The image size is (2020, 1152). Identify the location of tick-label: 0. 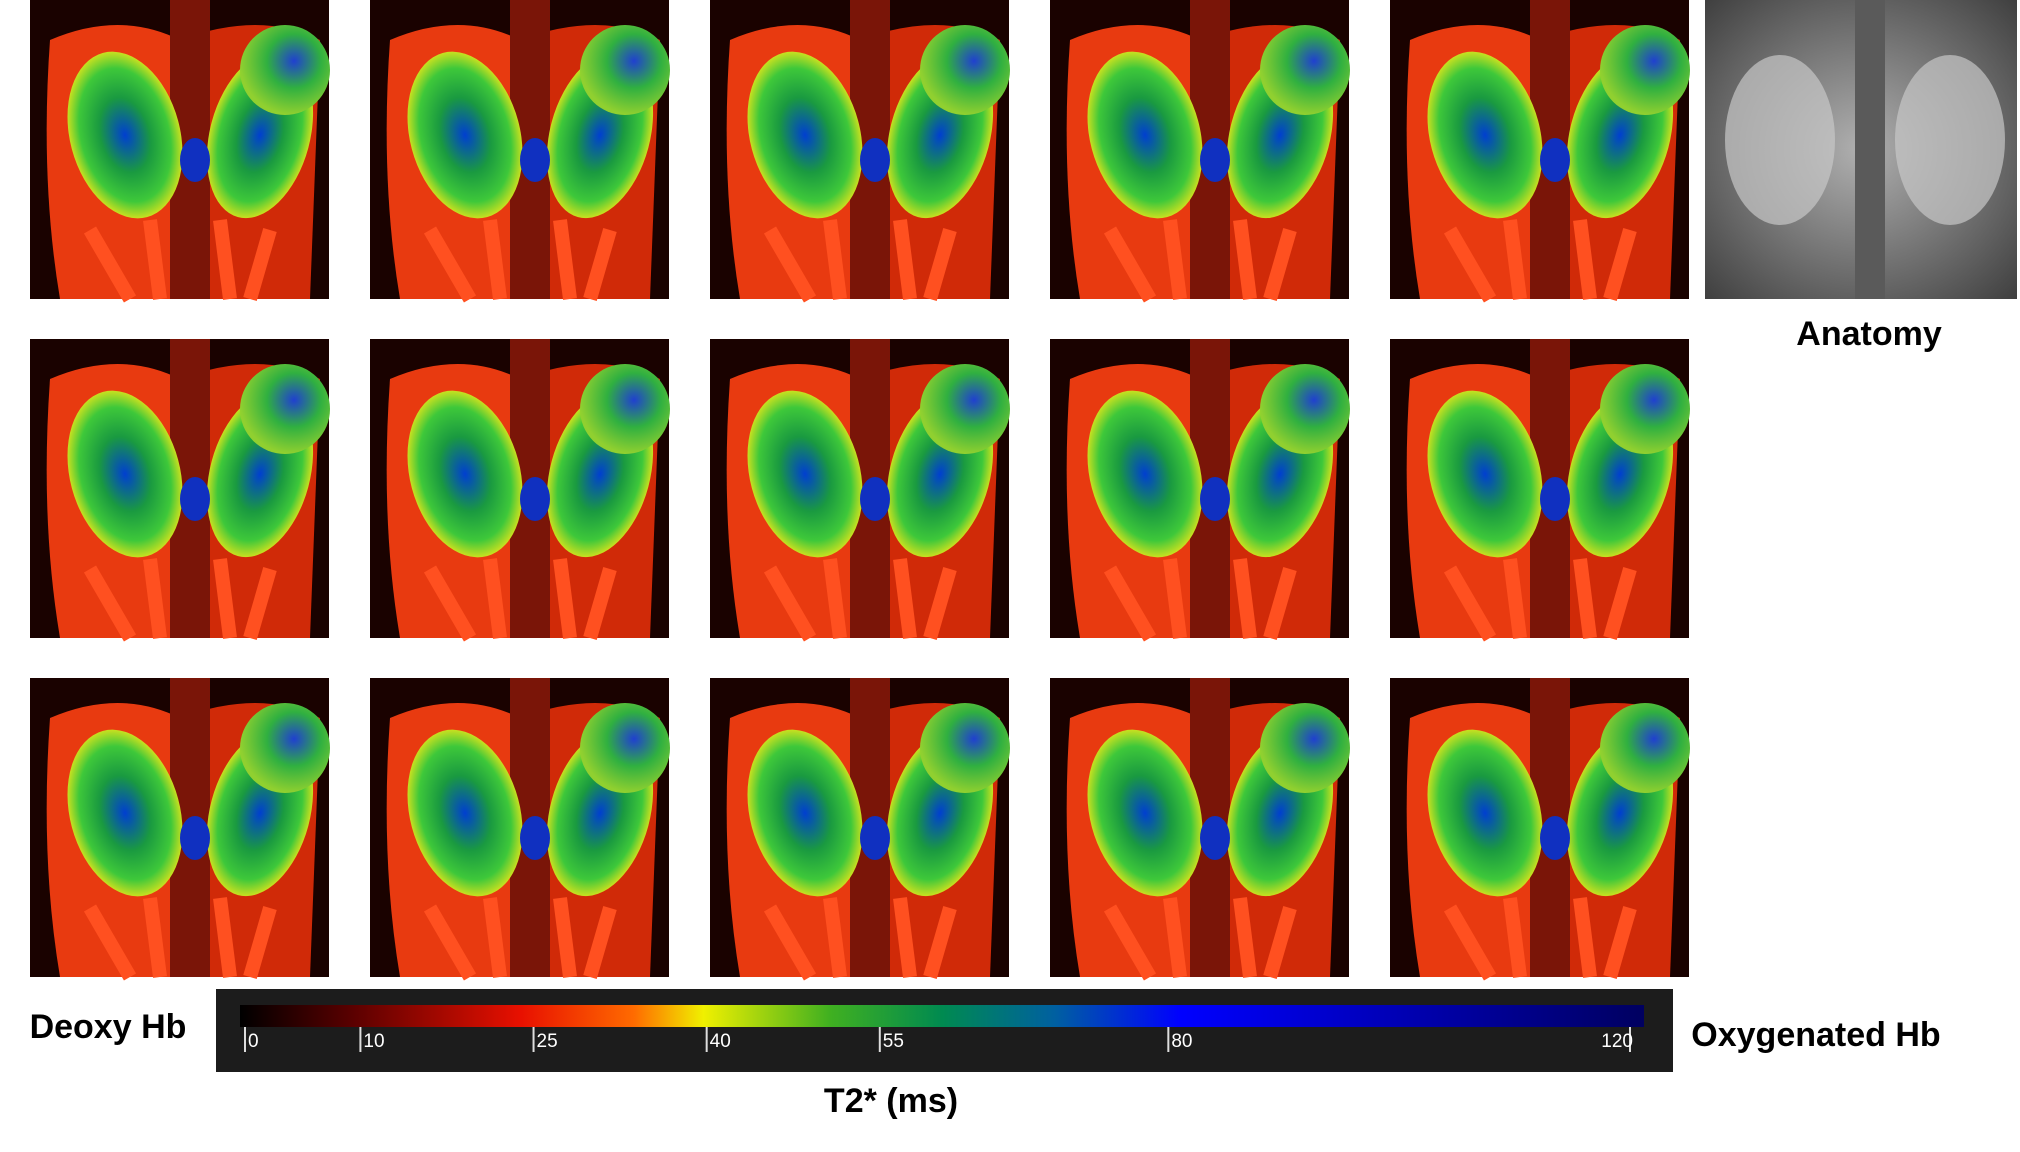
(253, 1041).